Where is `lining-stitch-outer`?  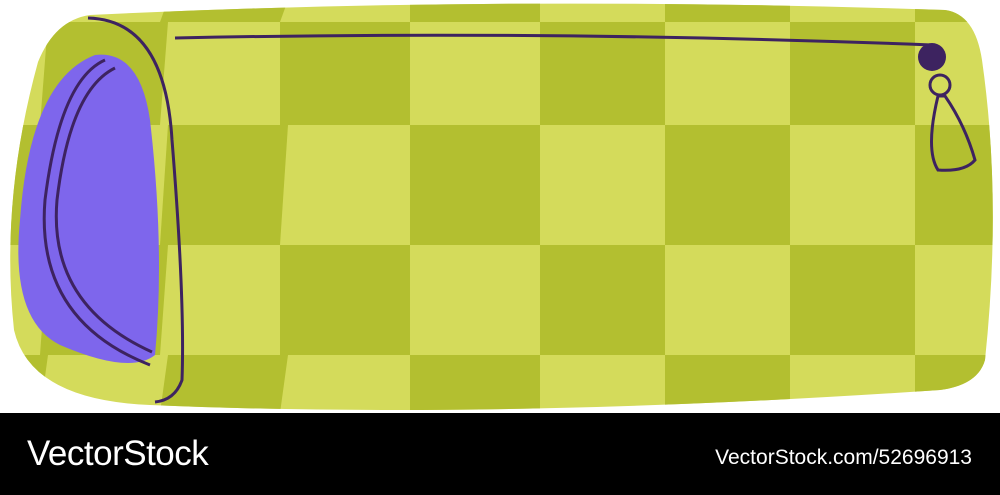 lining-stitch-outer is located at coordinates (96, 212).